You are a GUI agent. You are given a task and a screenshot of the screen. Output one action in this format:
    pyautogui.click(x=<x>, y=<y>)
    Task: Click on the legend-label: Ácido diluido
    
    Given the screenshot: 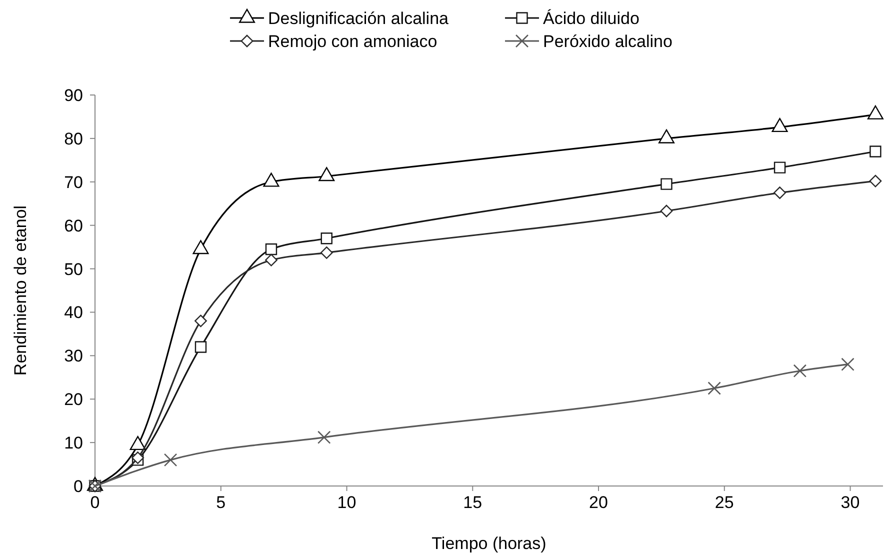 What is the action you would take?
    pyautogui.click(x=591, y=18)
    